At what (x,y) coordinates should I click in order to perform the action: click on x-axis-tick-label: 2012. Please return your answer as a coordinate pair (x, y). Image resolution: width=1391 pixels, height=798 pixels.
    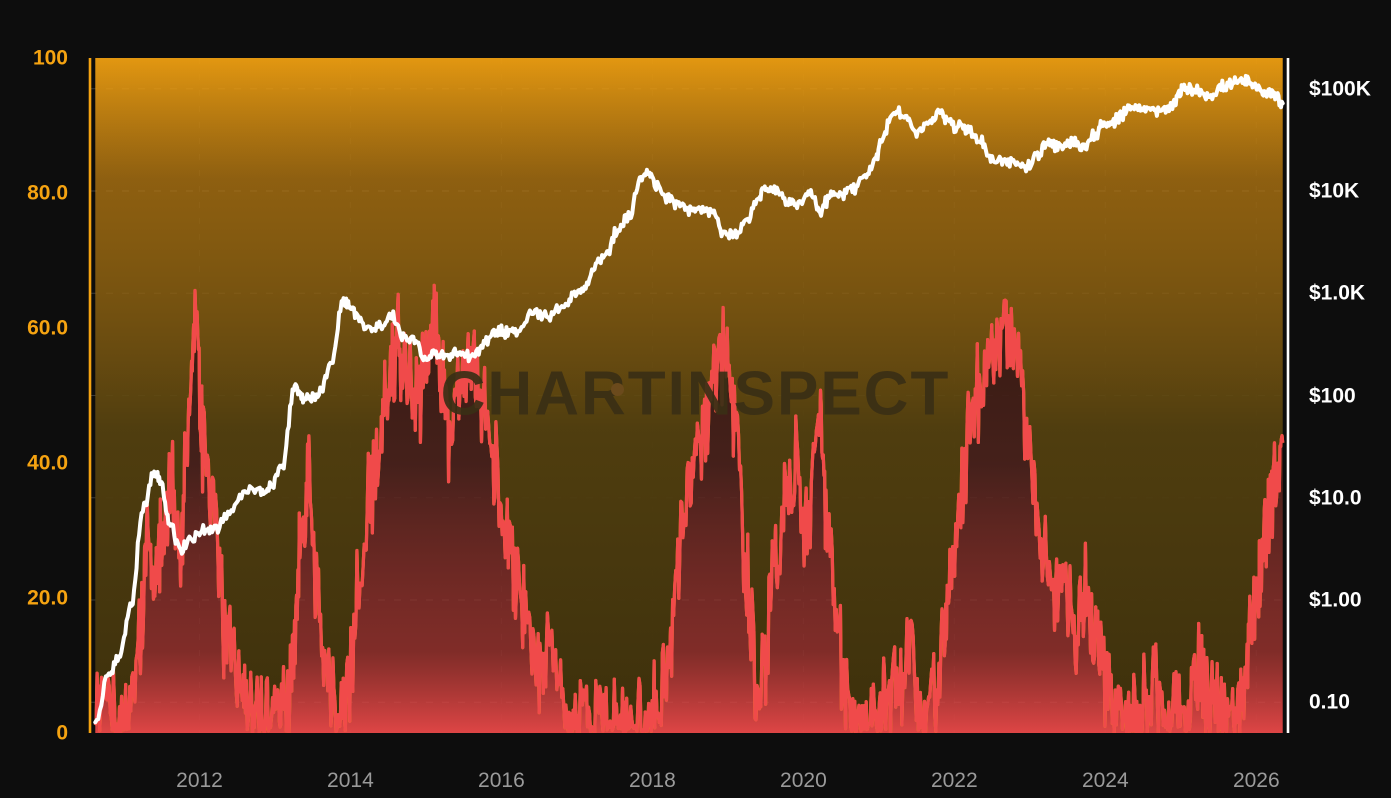
    Looking at the image, I should click on (199, 780).